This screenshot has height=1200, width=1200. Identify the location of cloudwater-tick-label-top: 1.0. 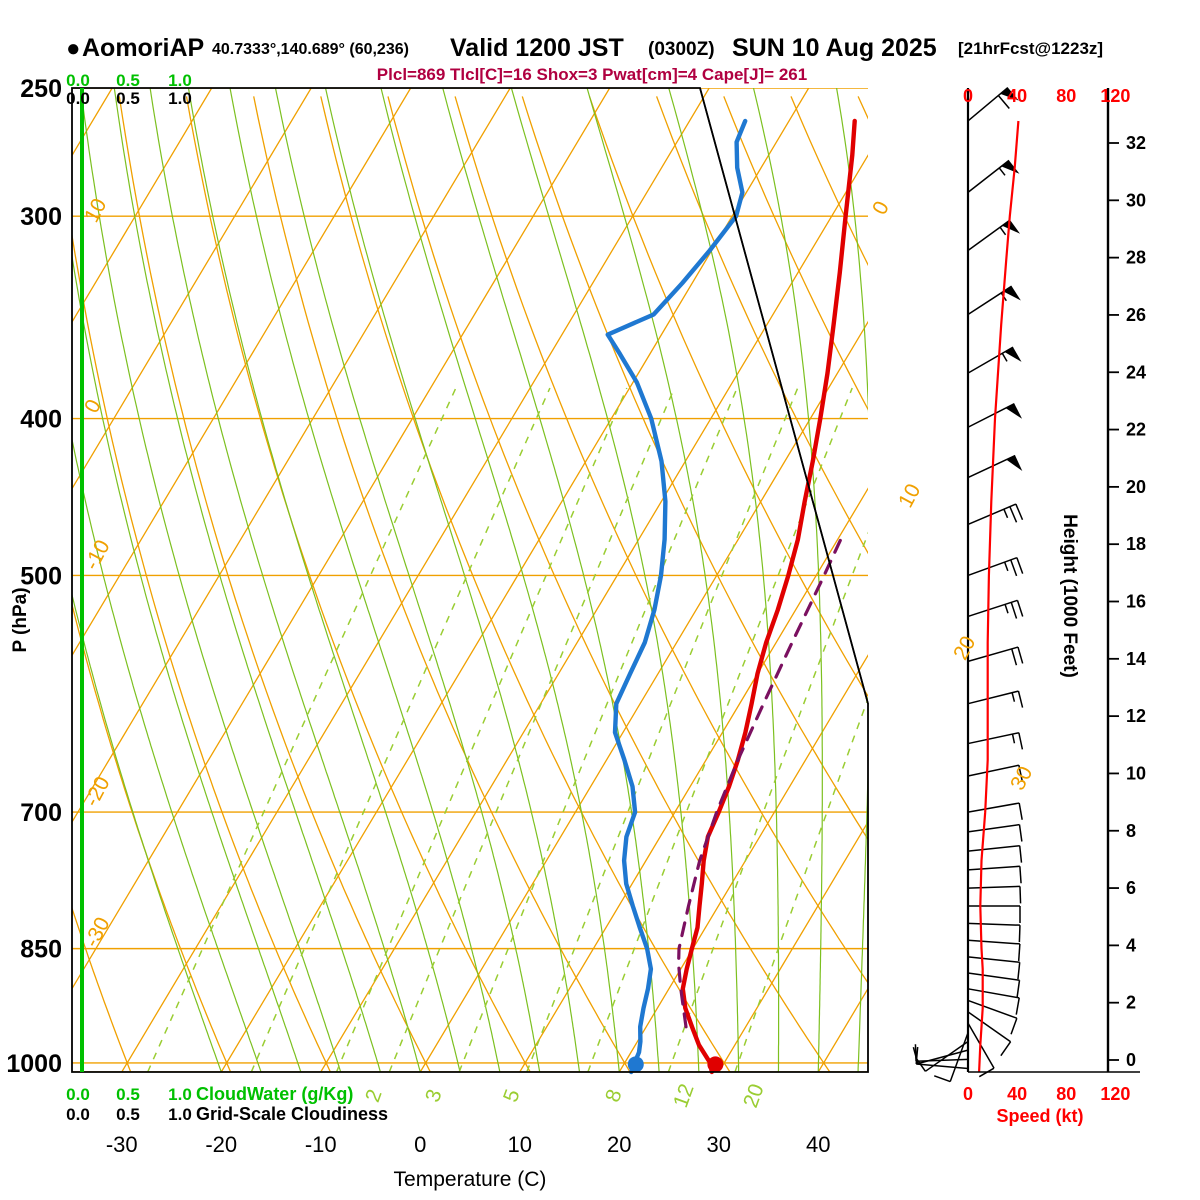
(180, 80).